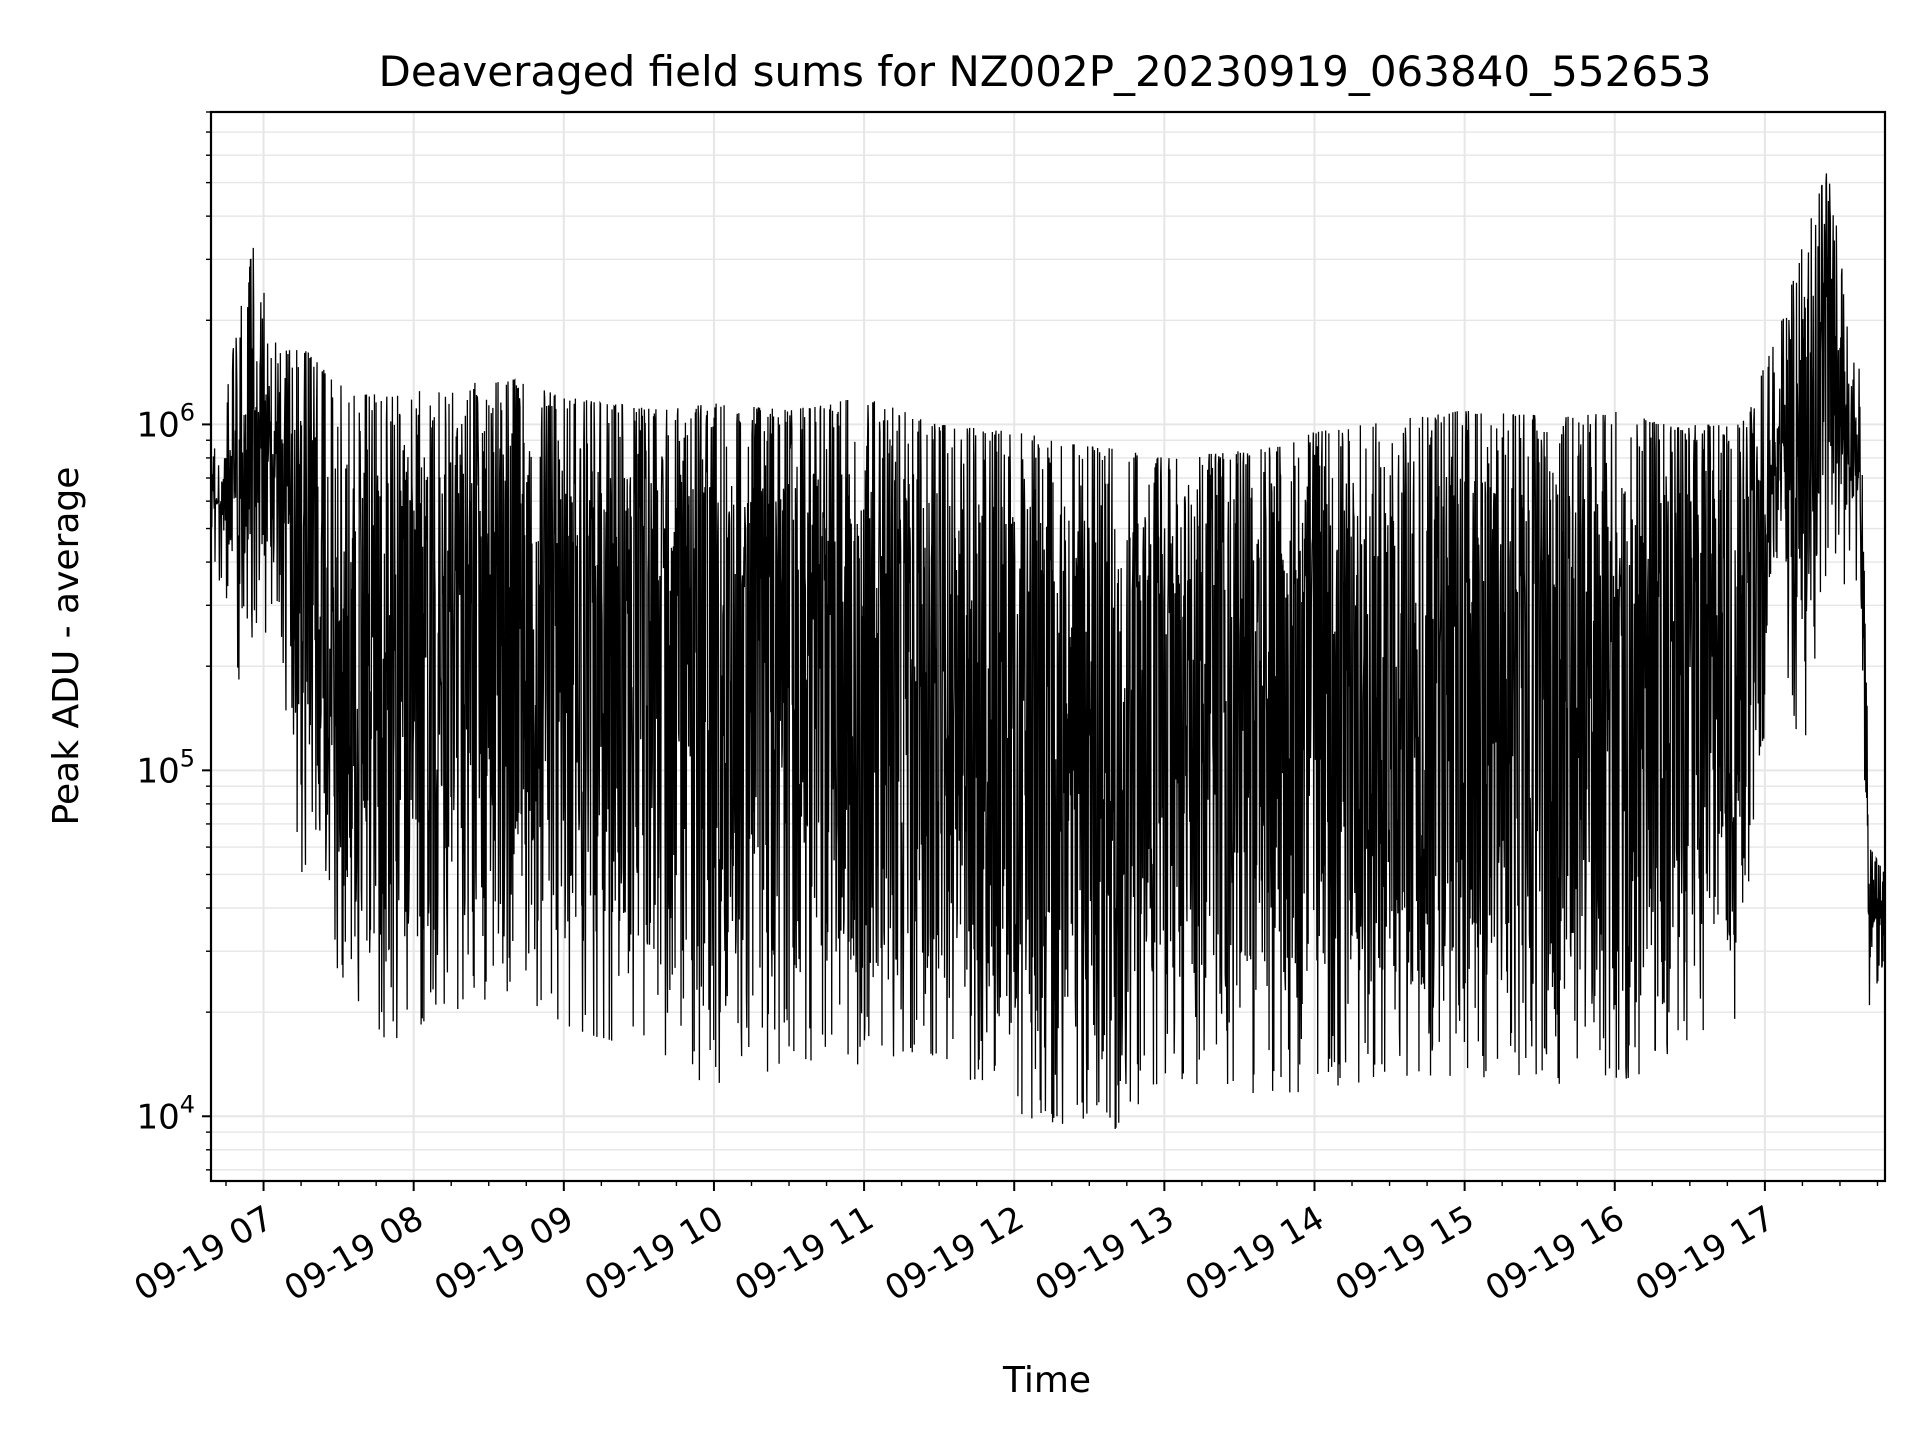  I want to click on y-axis-label: Peak ADU - average, so click(66, 646).